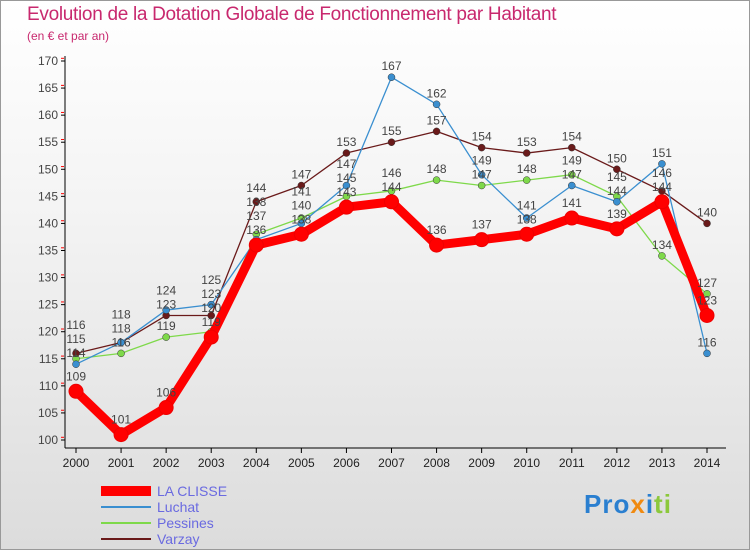 This screenshot has height=551, width=750. I want to click on chart-subtitle: (en € et par an), so click(68, 36).